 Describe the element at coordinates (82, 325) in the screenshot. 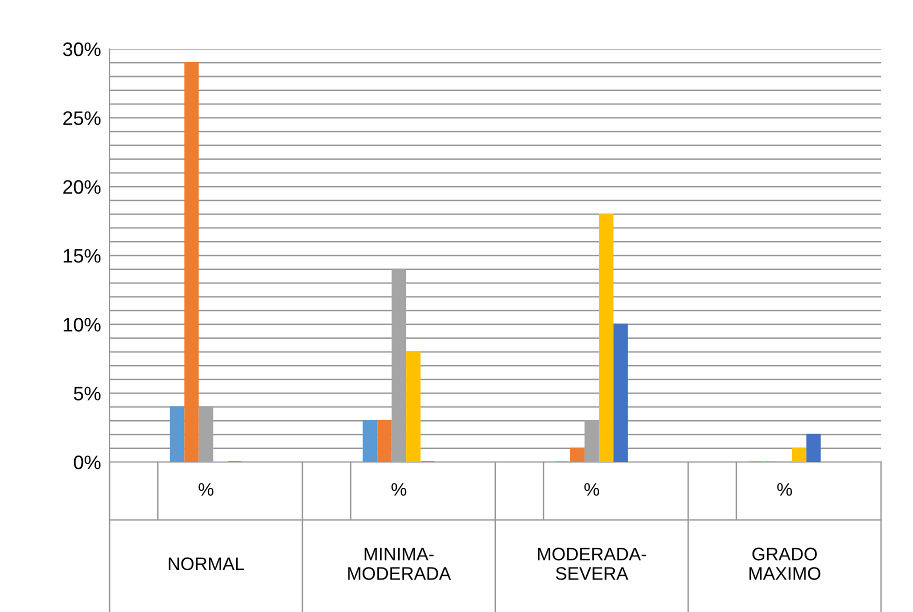

I see `y-tick-label: 10%` at that location.